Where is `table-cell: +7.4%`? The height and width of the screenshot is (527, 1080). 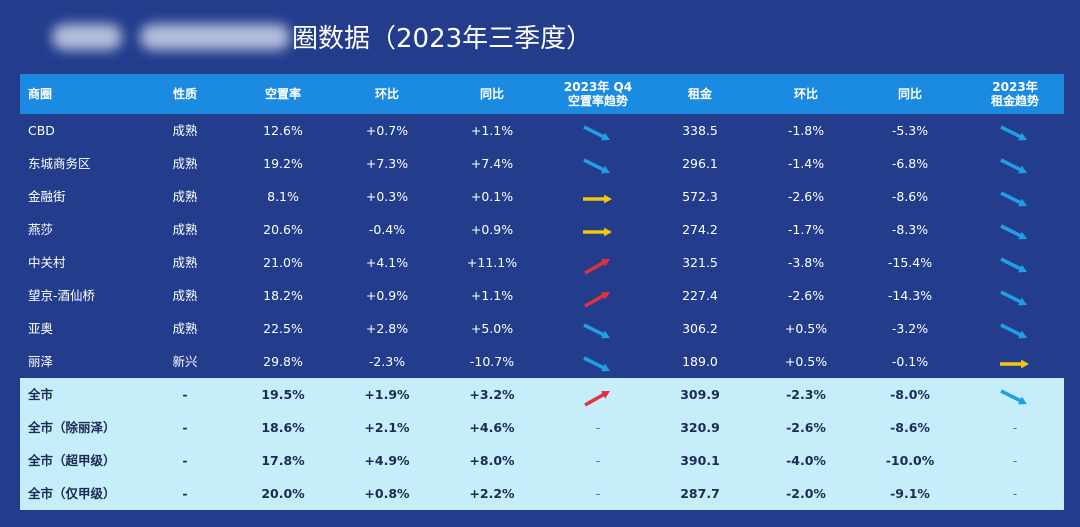
table-cell: +7.4% is located at coordinates (492, 163).